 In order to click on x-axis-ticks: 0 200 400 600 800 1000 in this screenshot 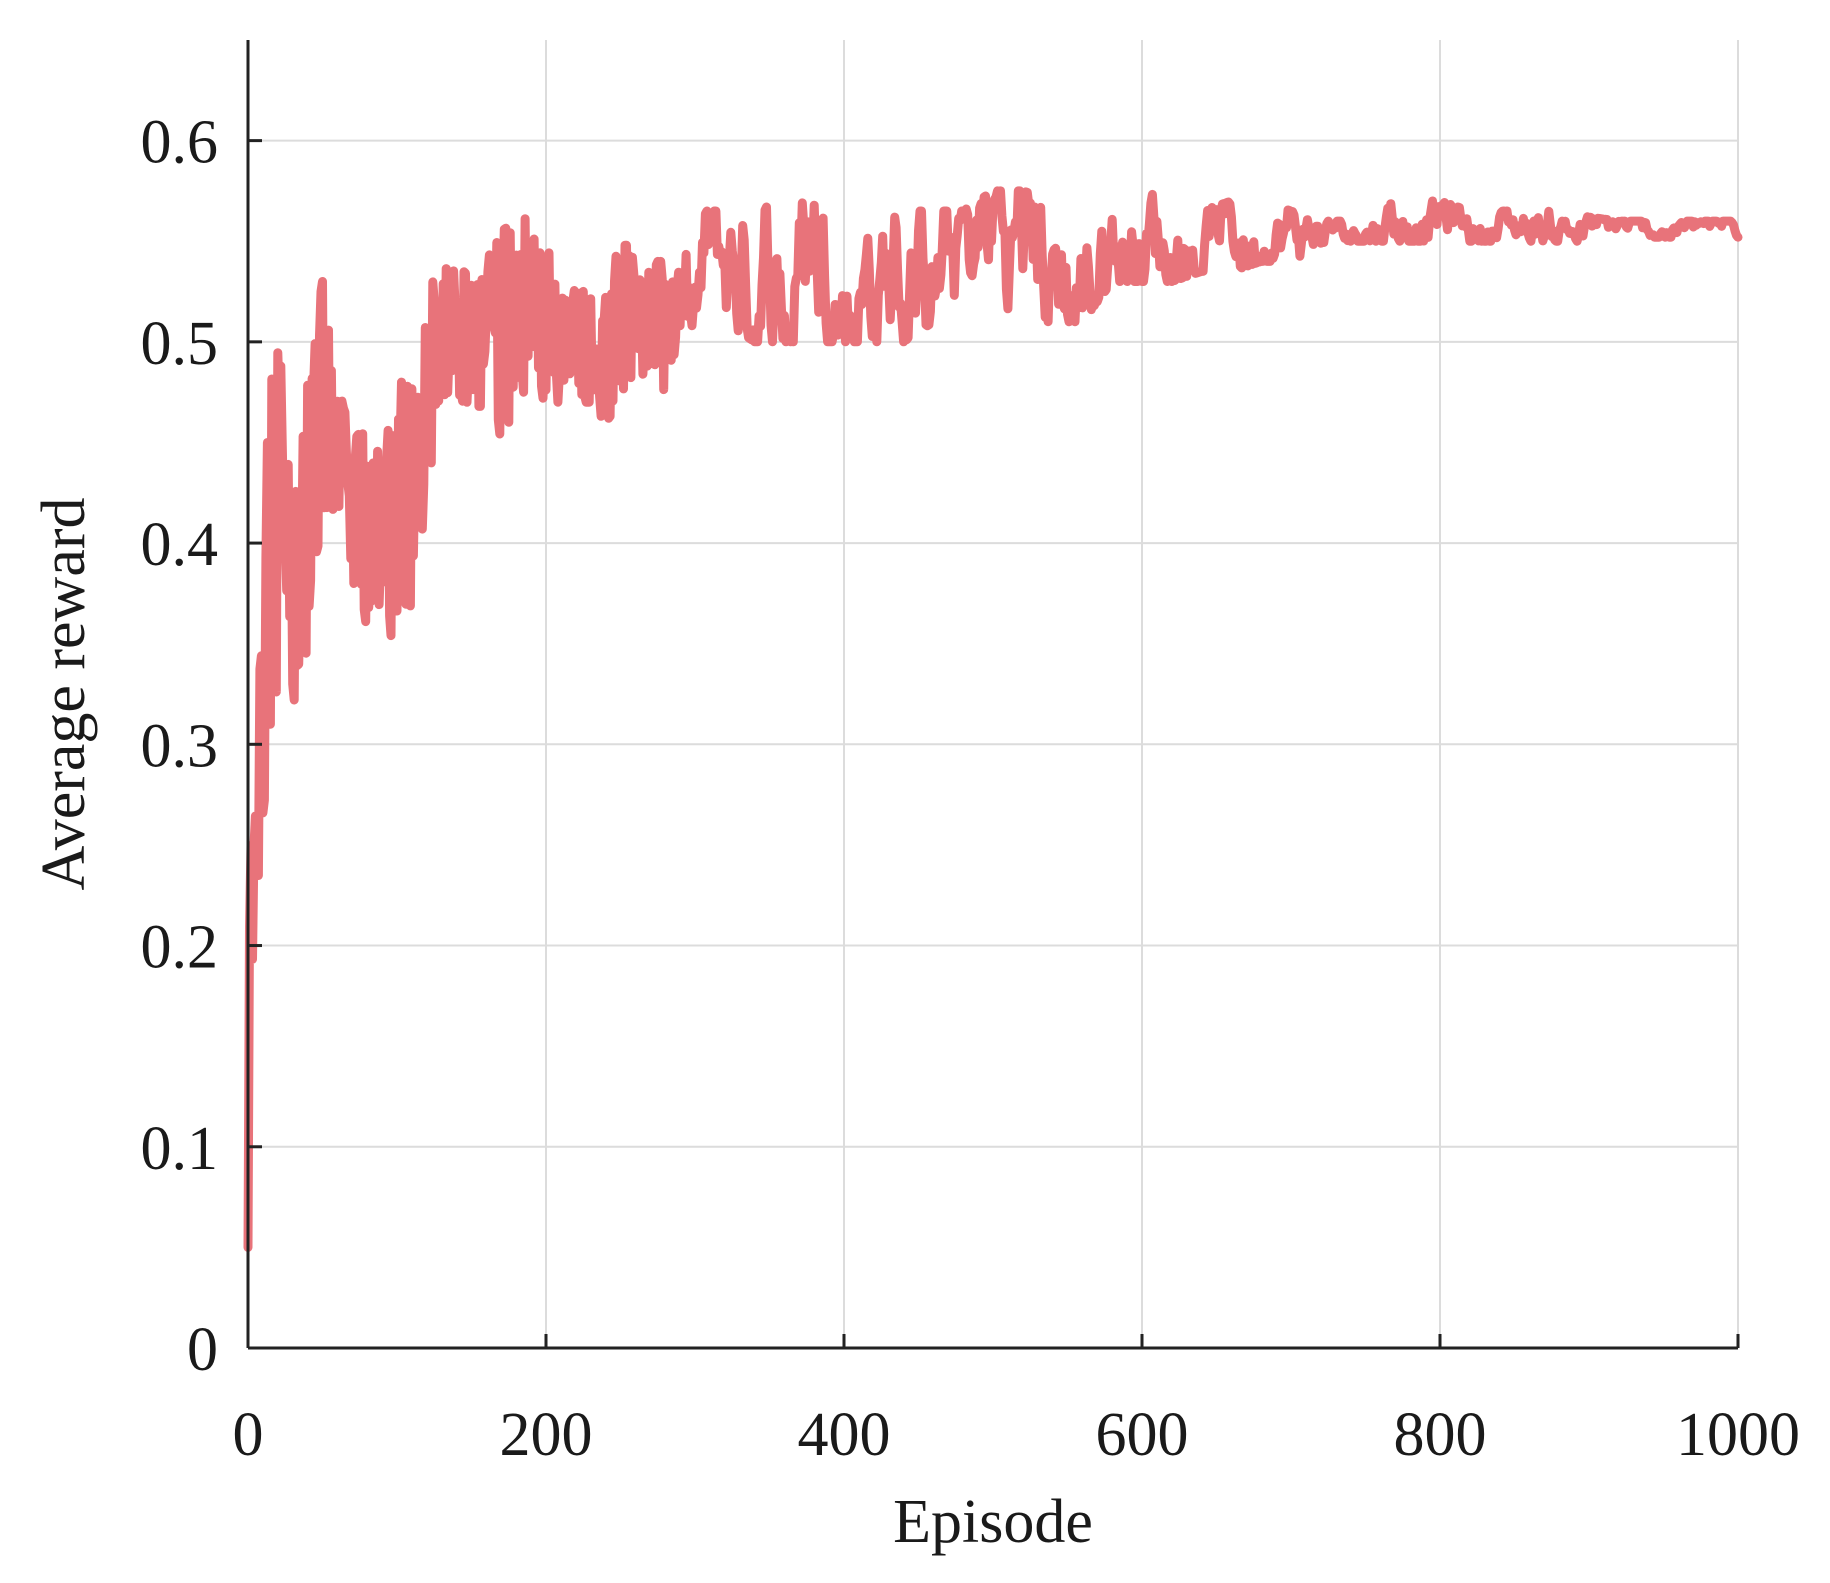, I will do `click(1016, 1401)`.